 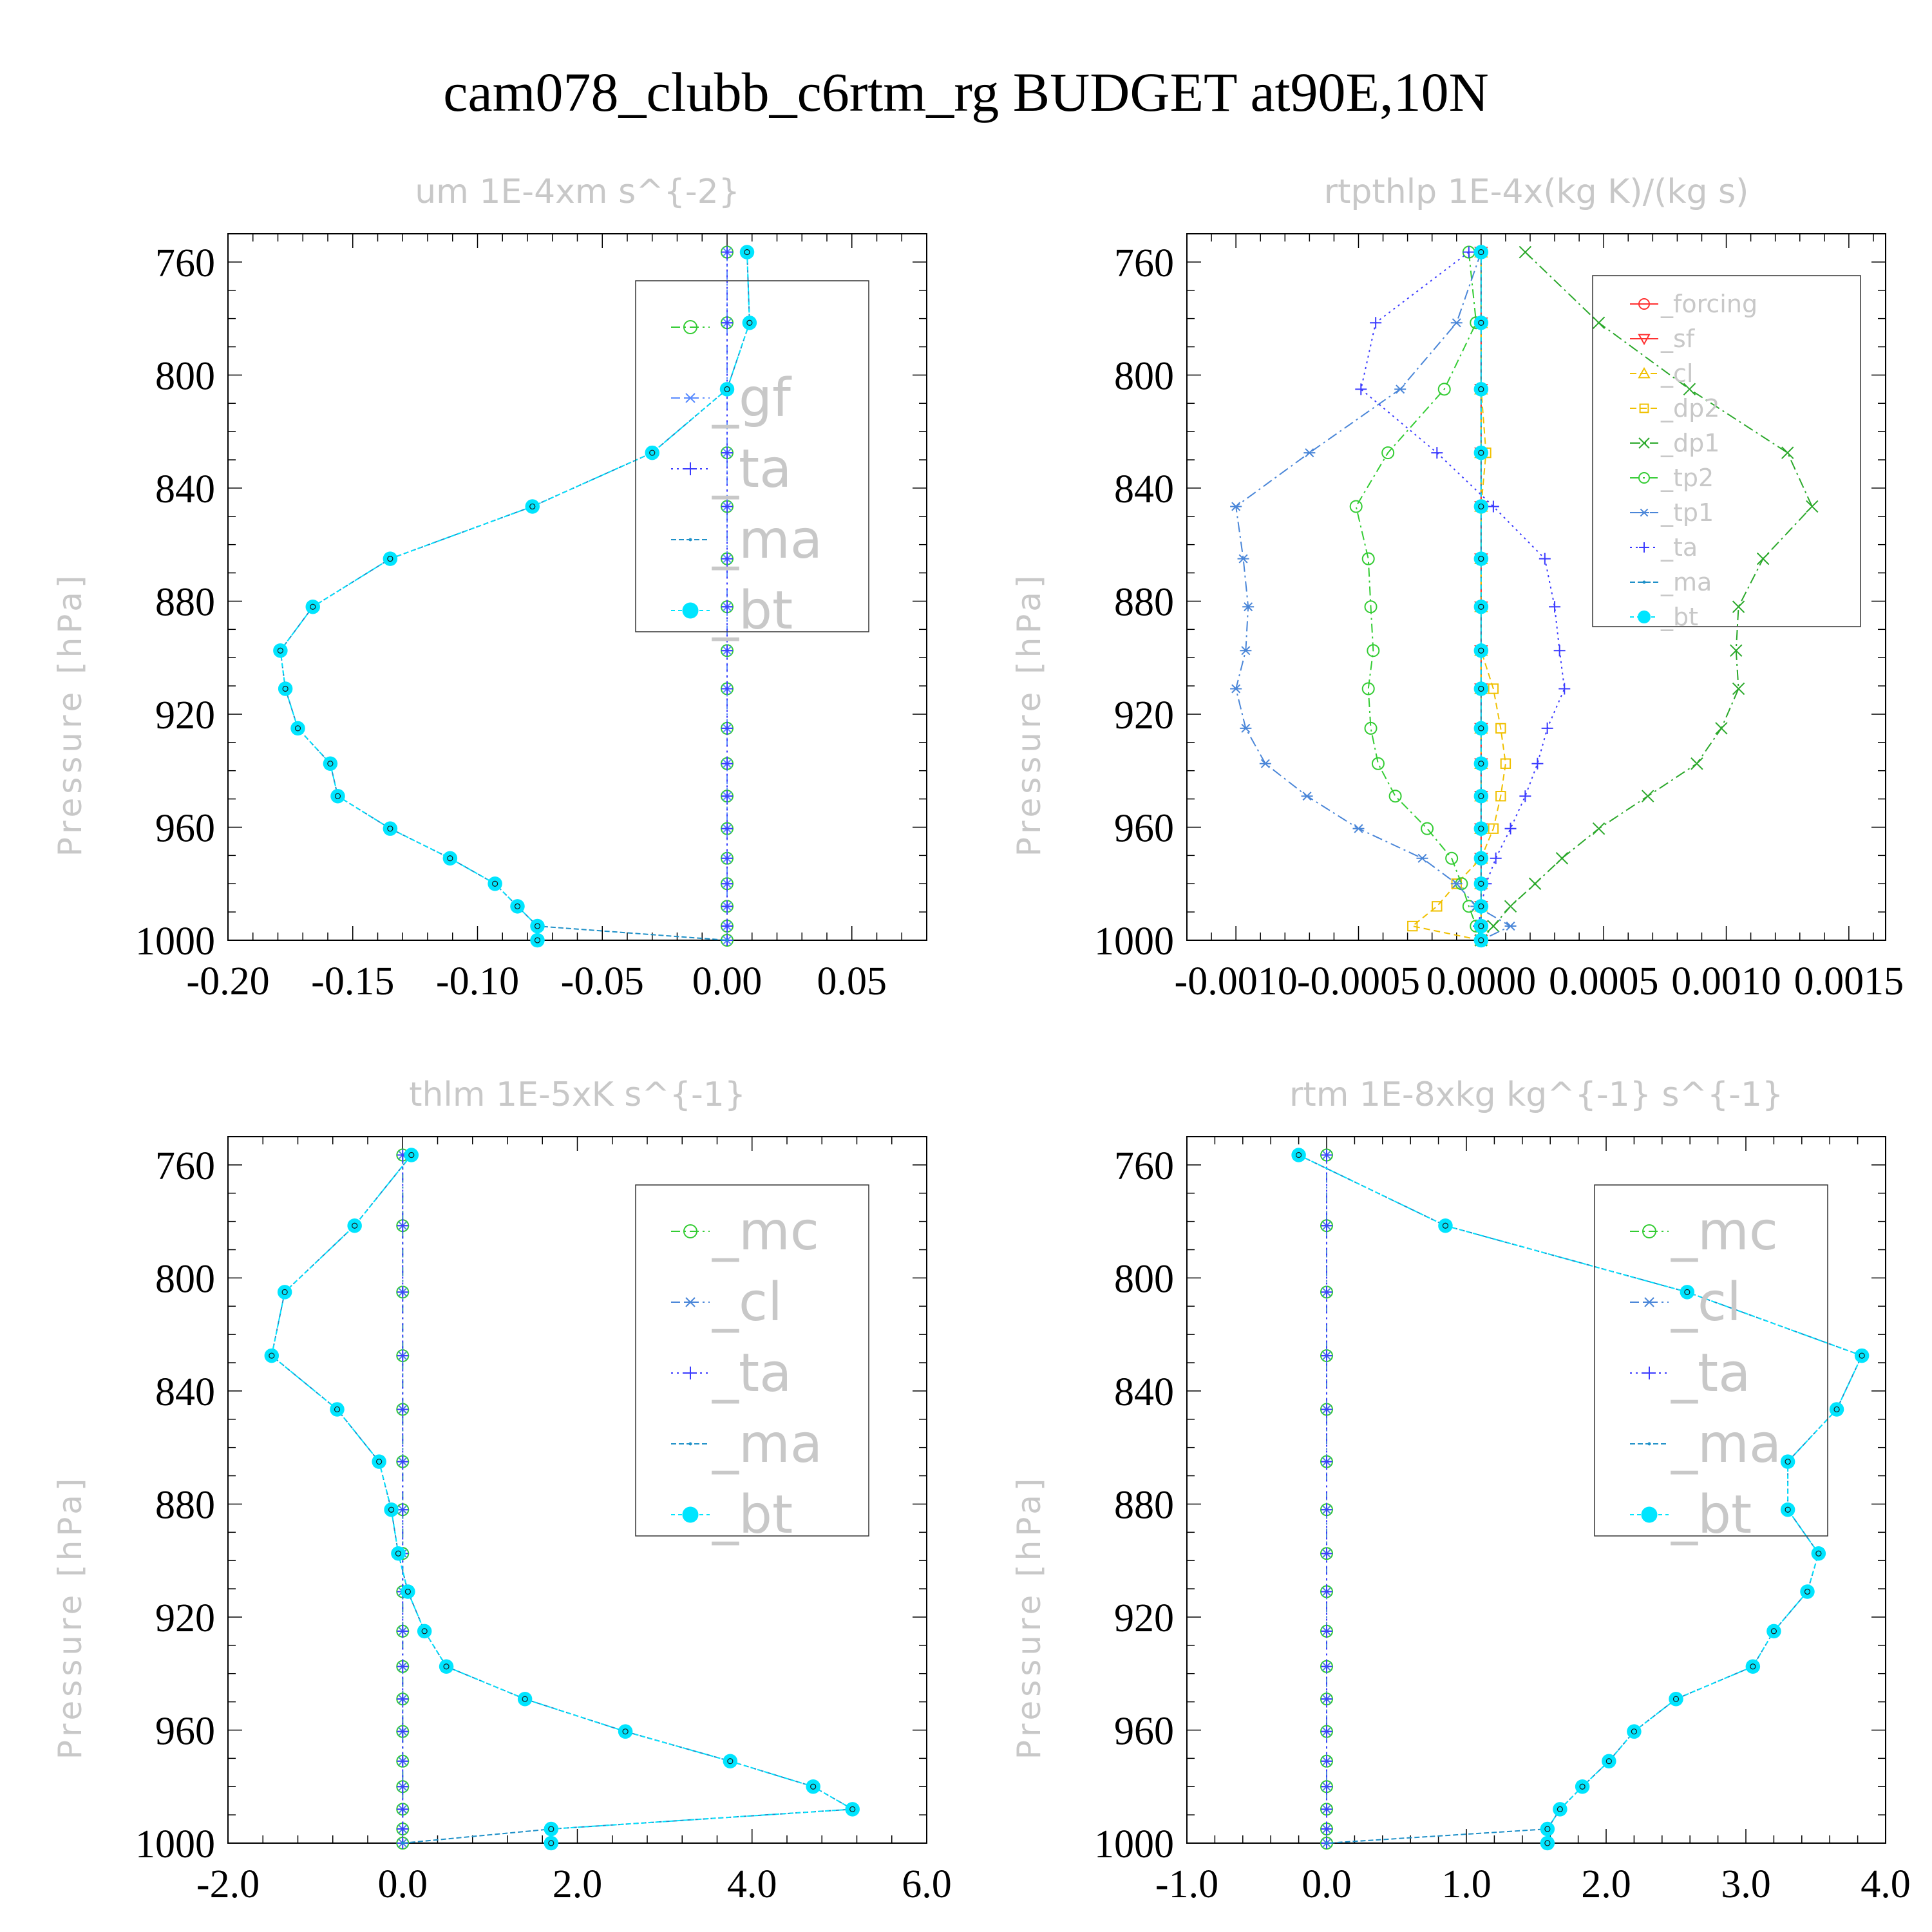 I want to click on x-tick-label: 0.0000, so click(x=1481, y=981).